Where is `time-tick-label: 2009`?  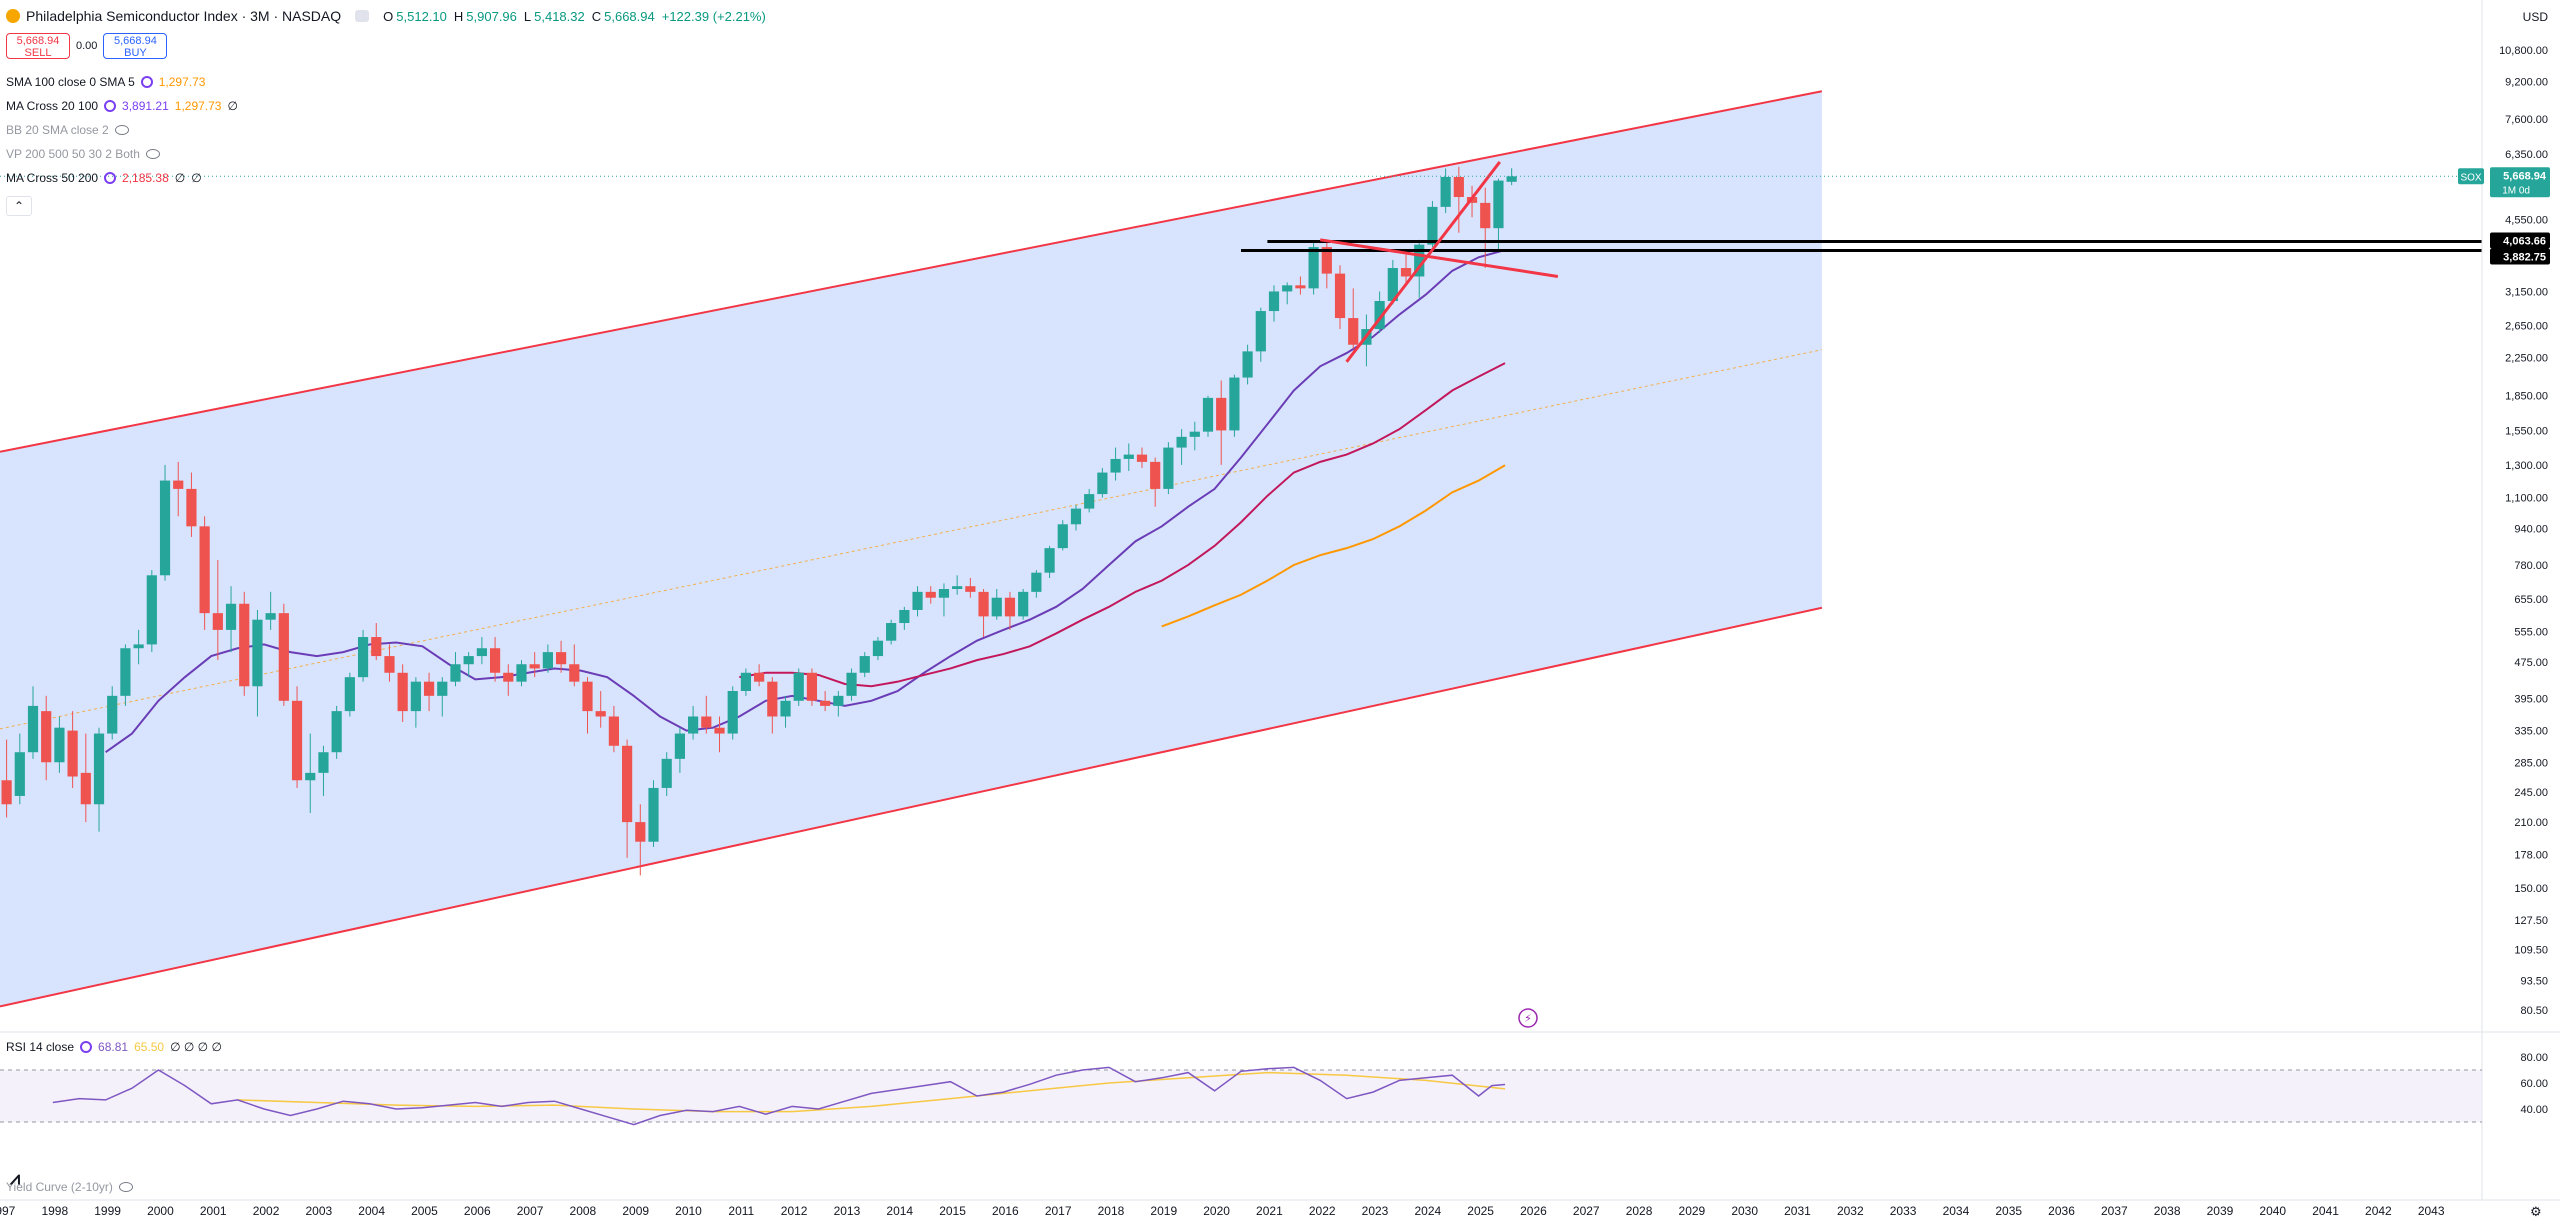
time-tick-label: 2009 is located at coordinates (635, 1211).